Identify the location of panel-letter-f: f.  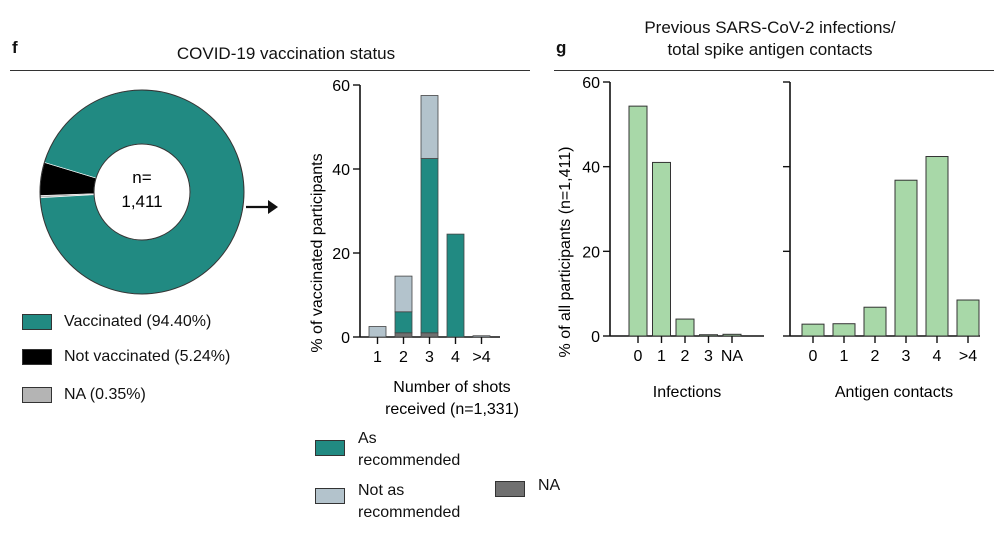
(15, 47).